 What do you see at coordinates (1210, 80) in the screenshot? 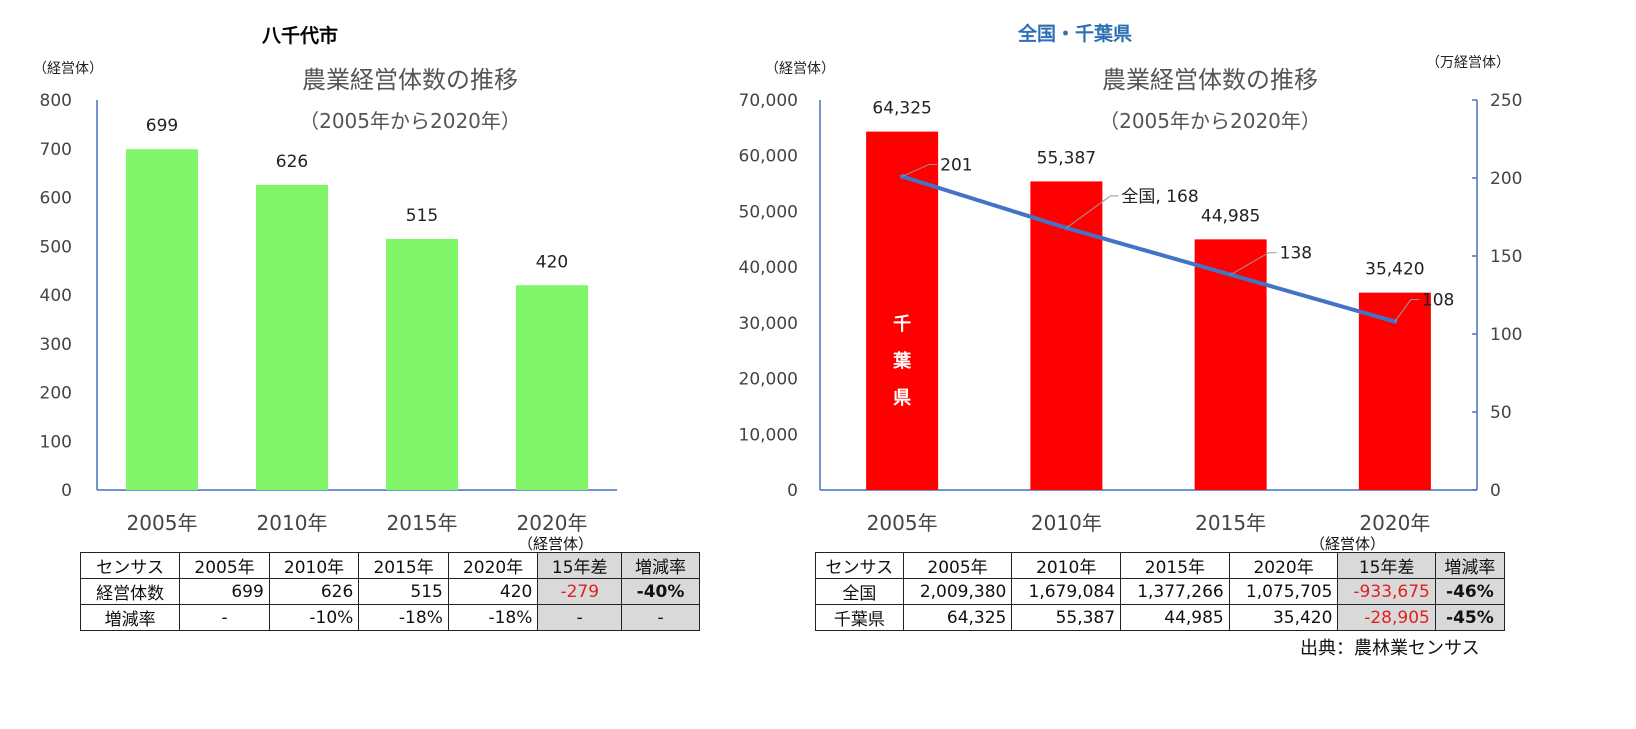
I see `chart-title: 農業経営体数の推移` at bounding box center [1210, 80].